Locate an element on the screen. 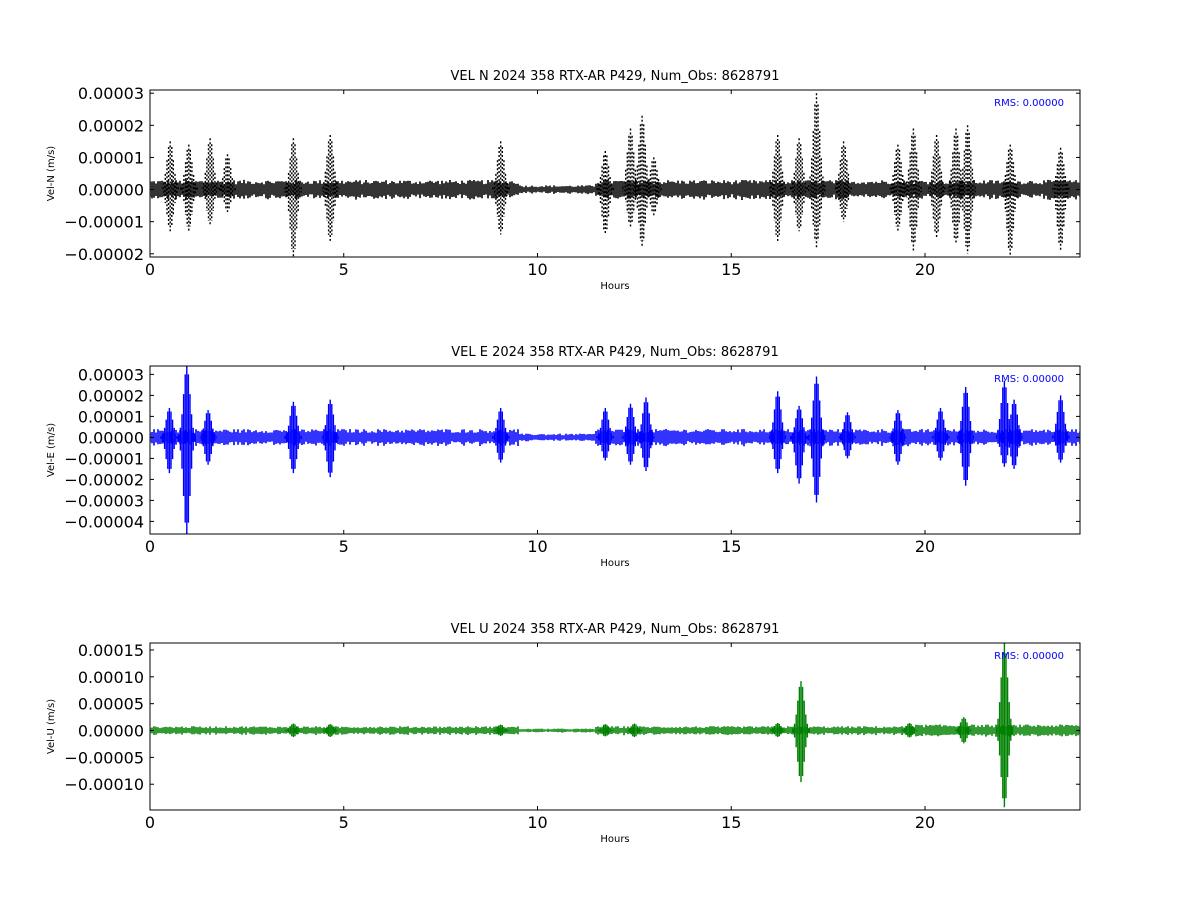 The height and width of the screenshot is (900, 1200). vel-n-xtick-label: 5 is located at coordinates (344, 269).